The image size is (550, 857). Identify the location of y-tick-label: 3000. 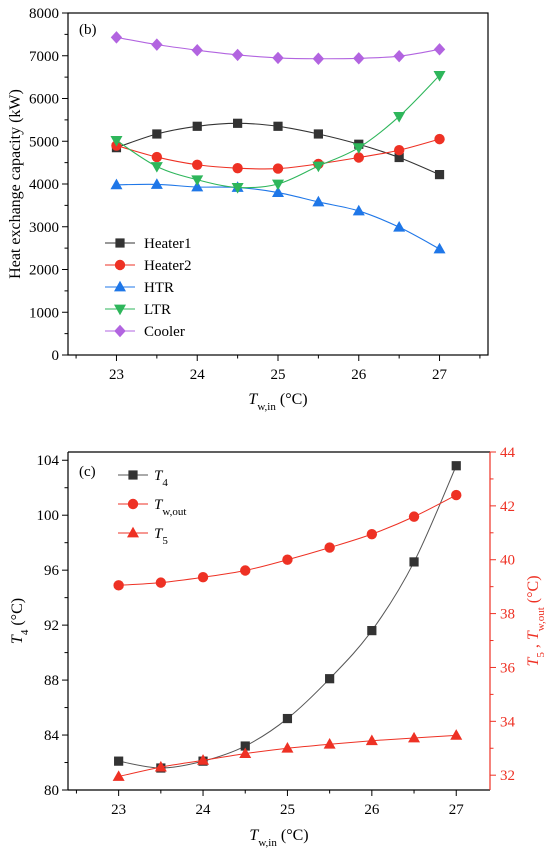
(44, 228).